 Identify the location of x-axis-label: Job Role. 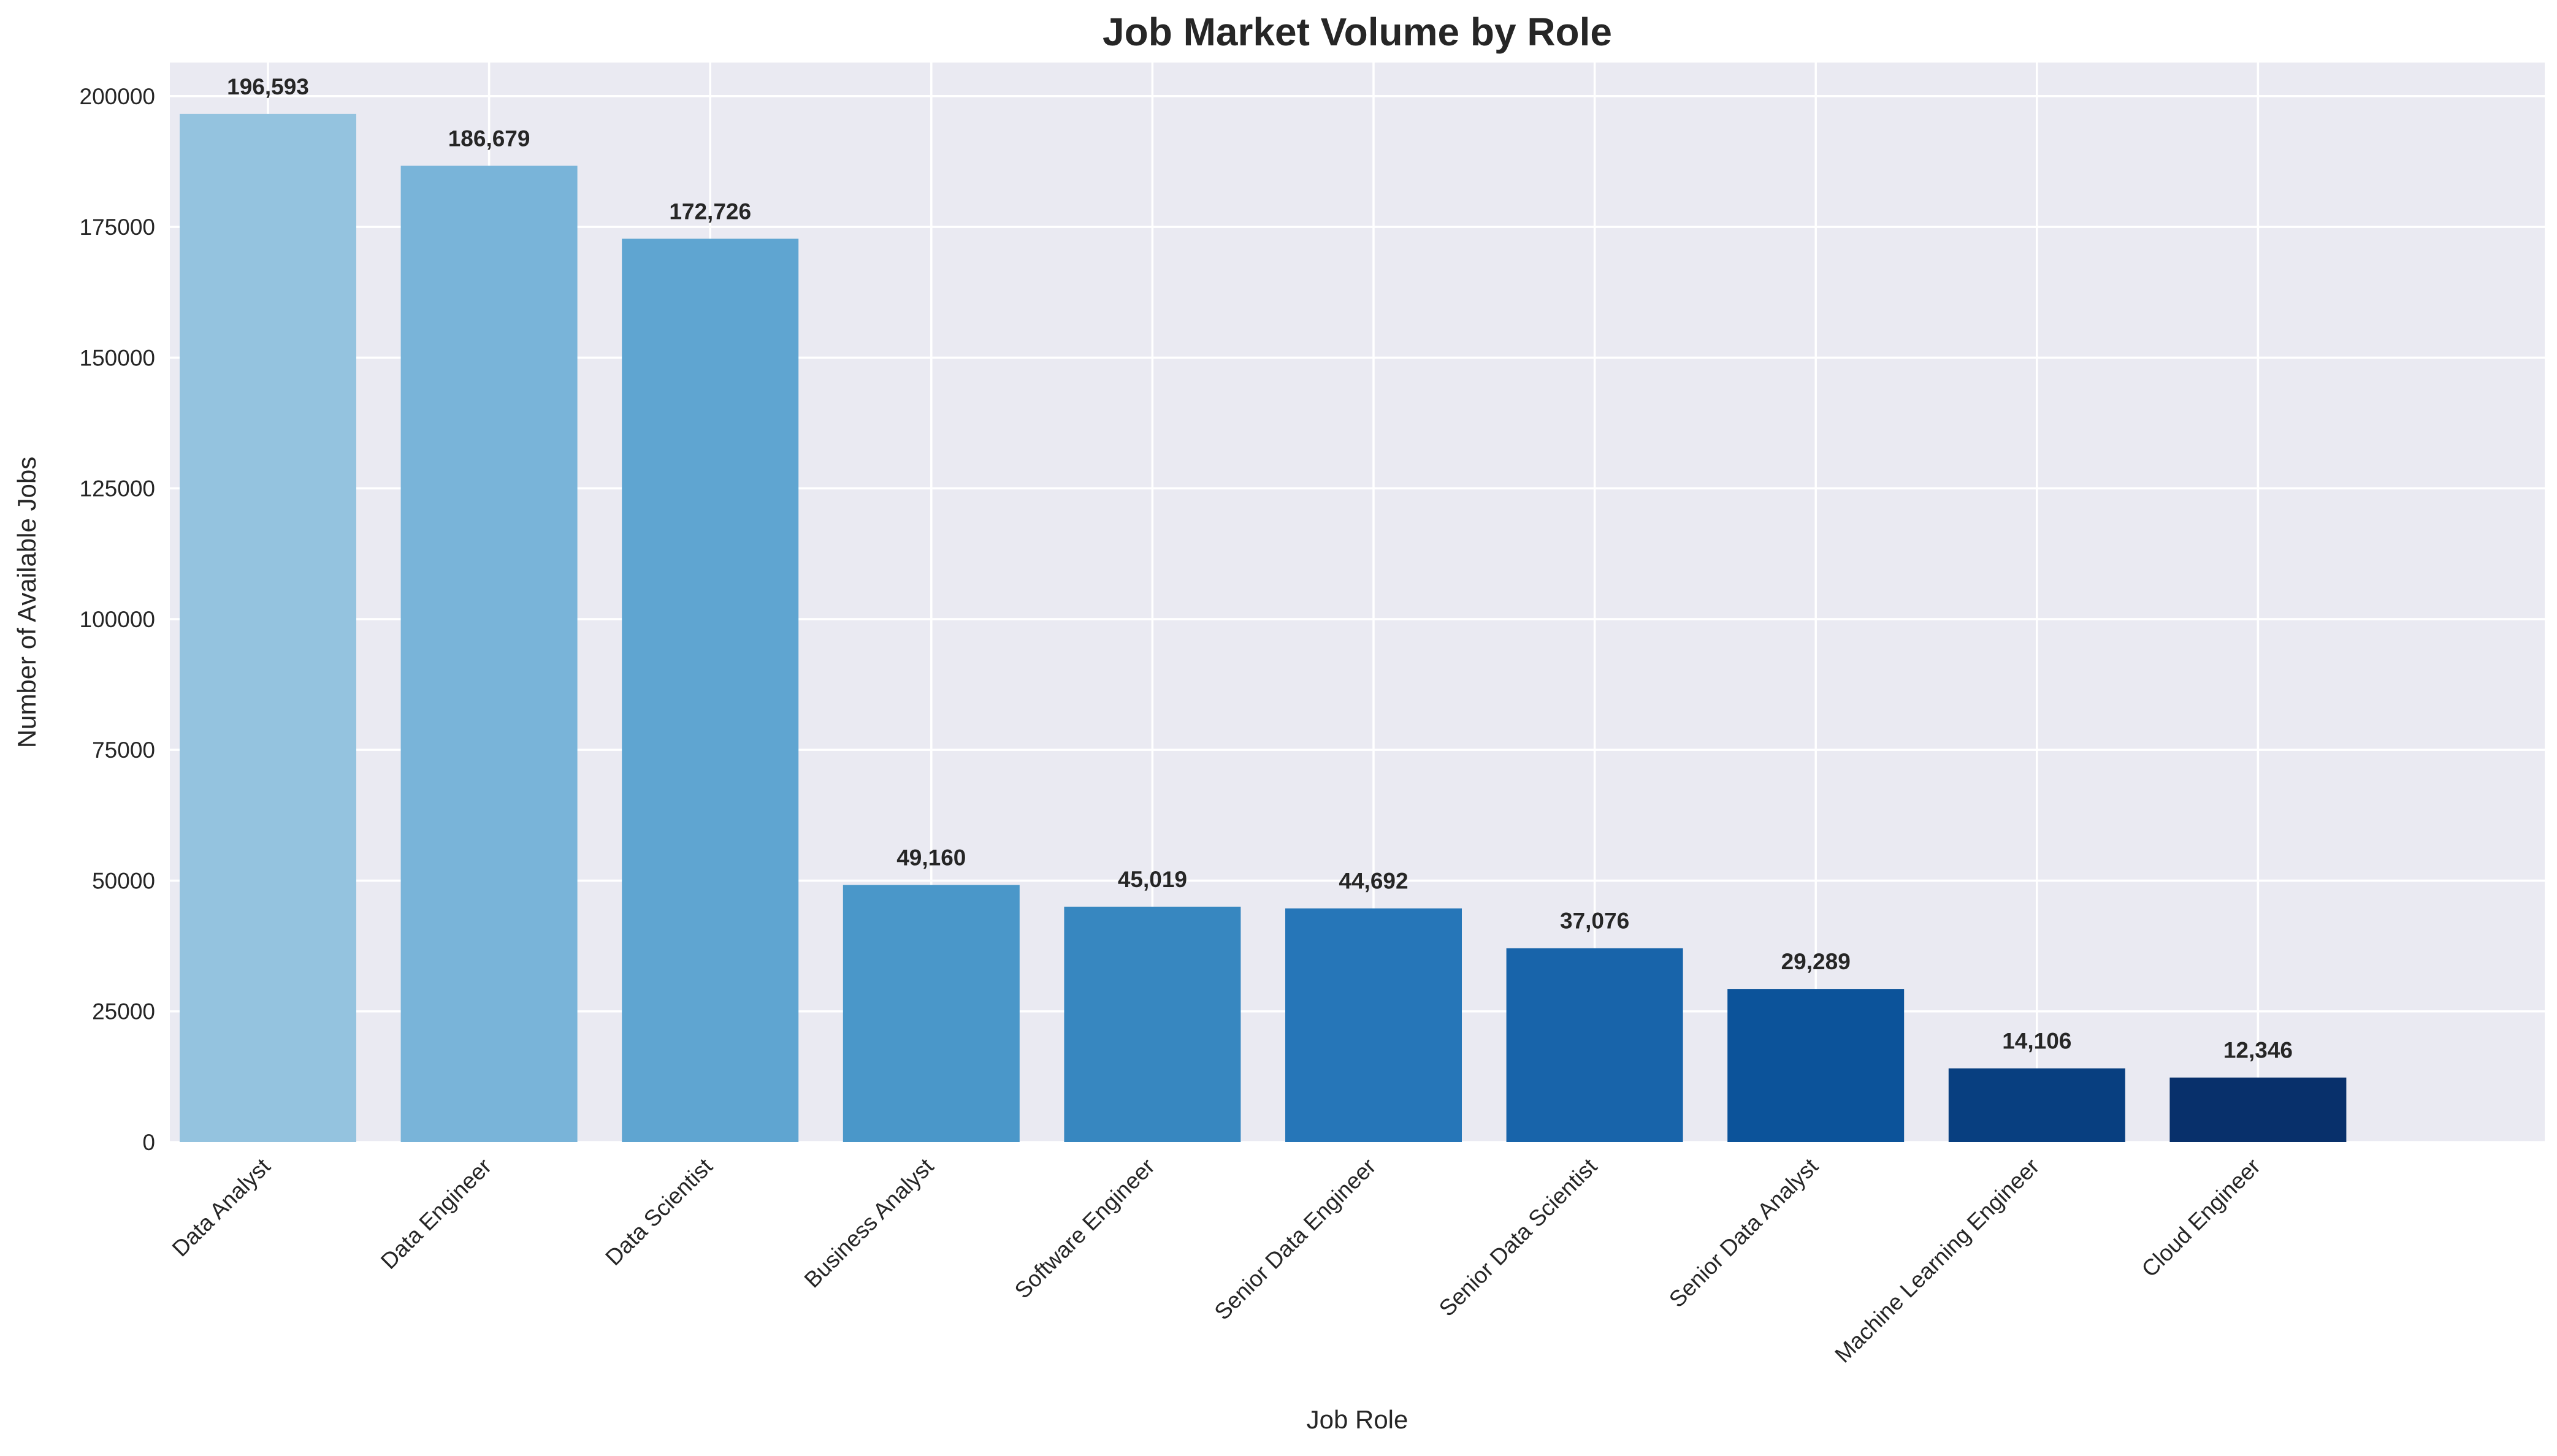
(1357, 1420).